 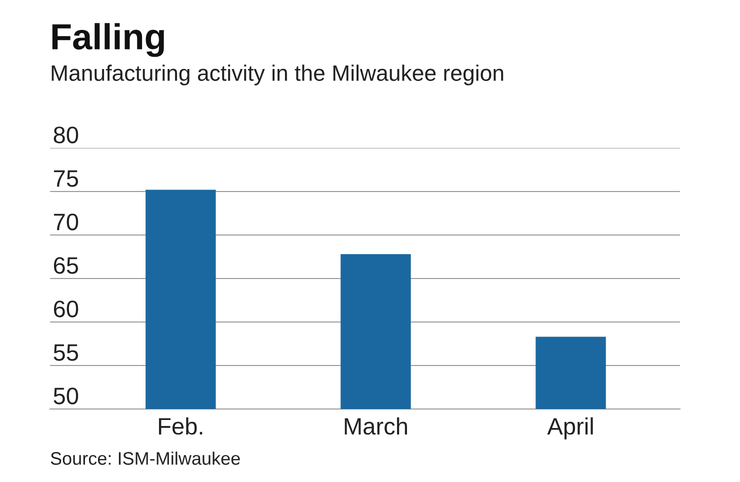 I want to click on x-tick-label: April, so click(x=570, y=428).